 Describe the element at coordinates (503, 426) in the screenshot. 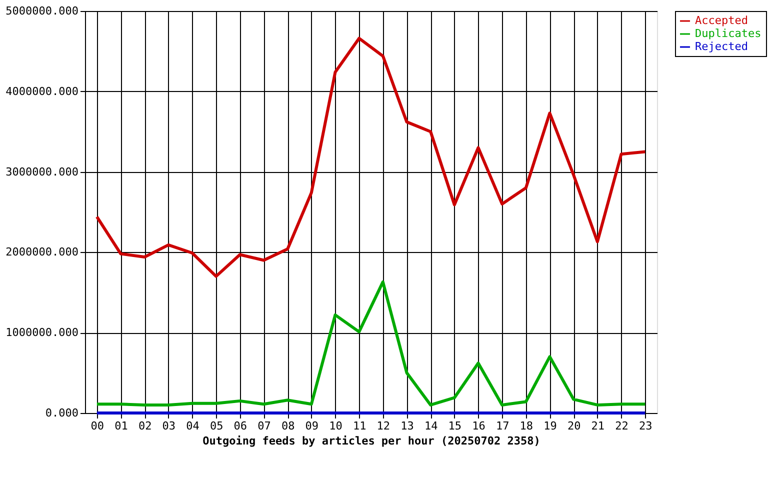

I see `x-tick-label: 17` at that location.